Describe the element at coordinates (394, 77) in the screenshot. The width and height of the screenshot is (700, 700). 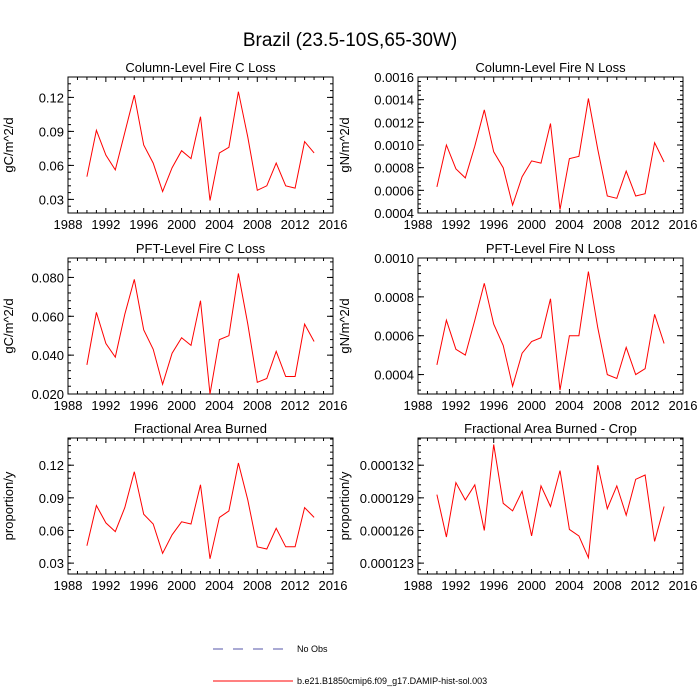
I see `y-tick-label: 0.0016` at that location.